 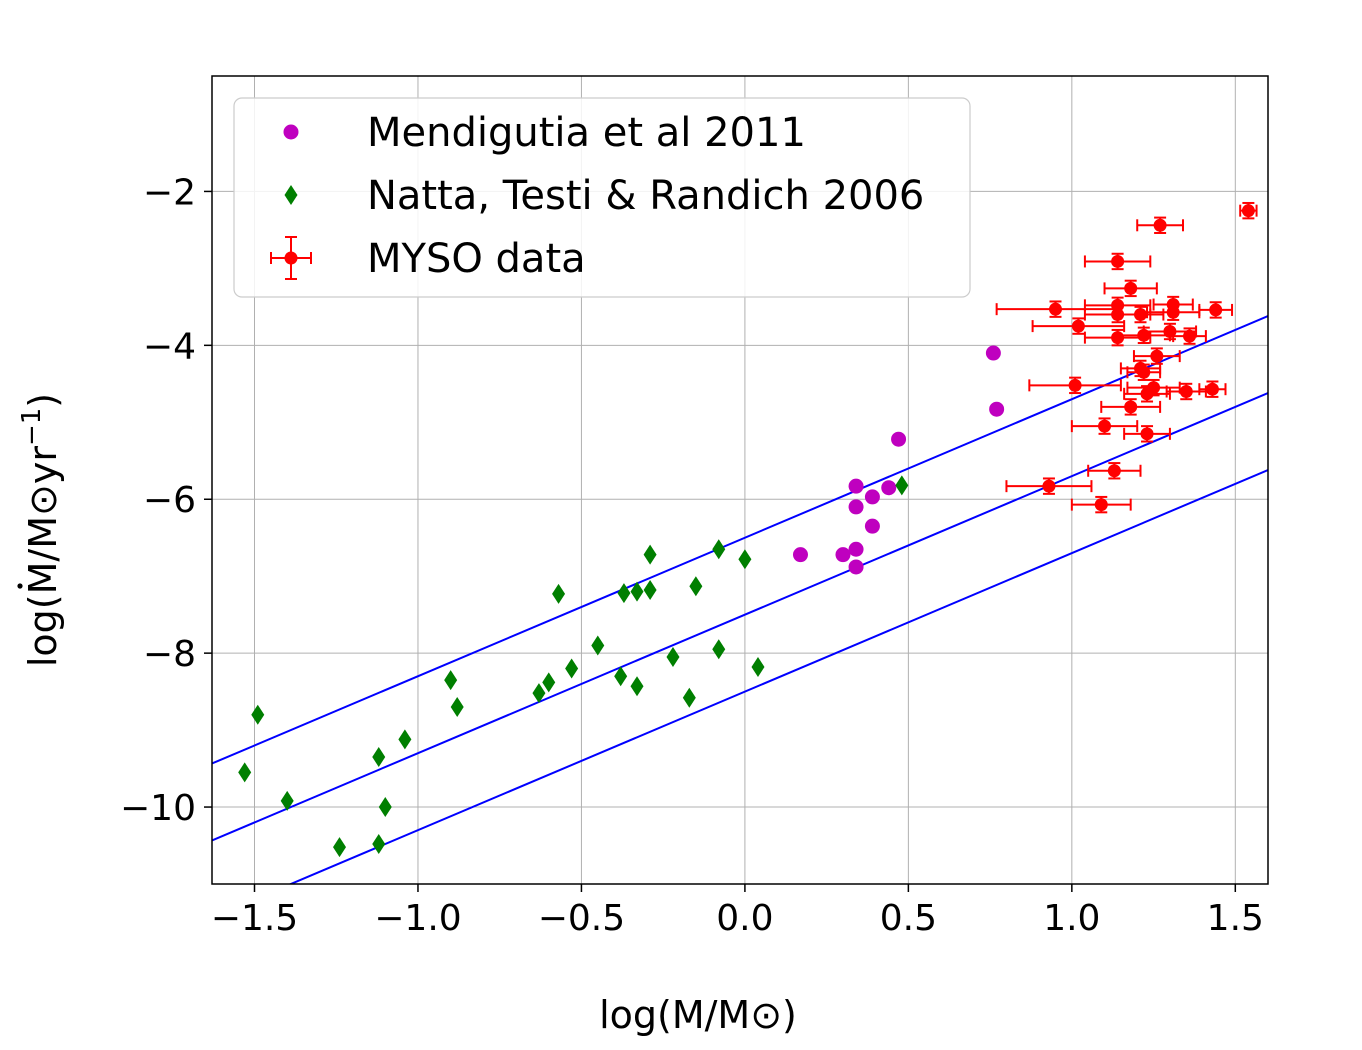 I want to click on y-label-mid: /M⊙yr, so click(x=43, y=504).